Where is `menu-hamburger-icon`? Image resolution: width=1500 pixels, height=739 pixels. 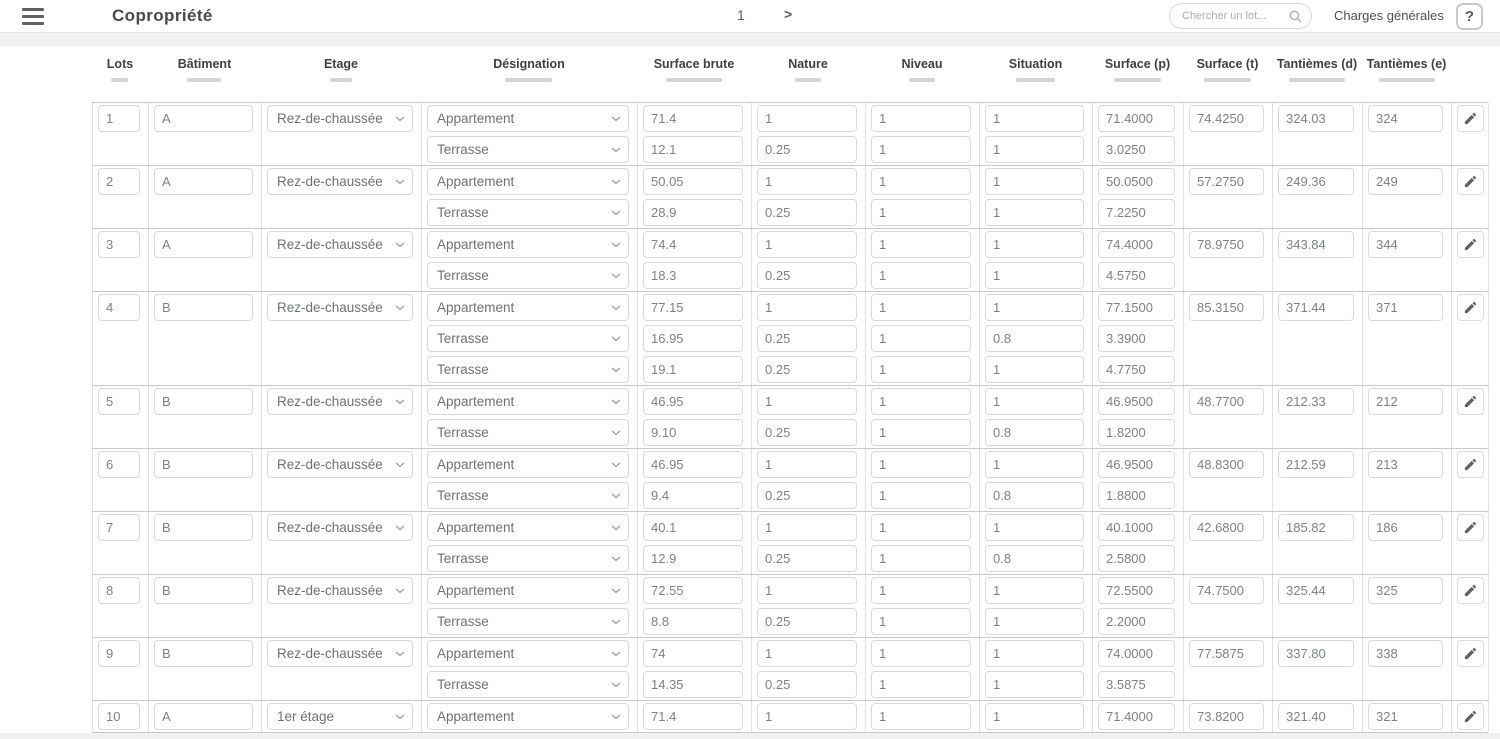 menu-hamburger-icon is located at coordinates (33, 16).